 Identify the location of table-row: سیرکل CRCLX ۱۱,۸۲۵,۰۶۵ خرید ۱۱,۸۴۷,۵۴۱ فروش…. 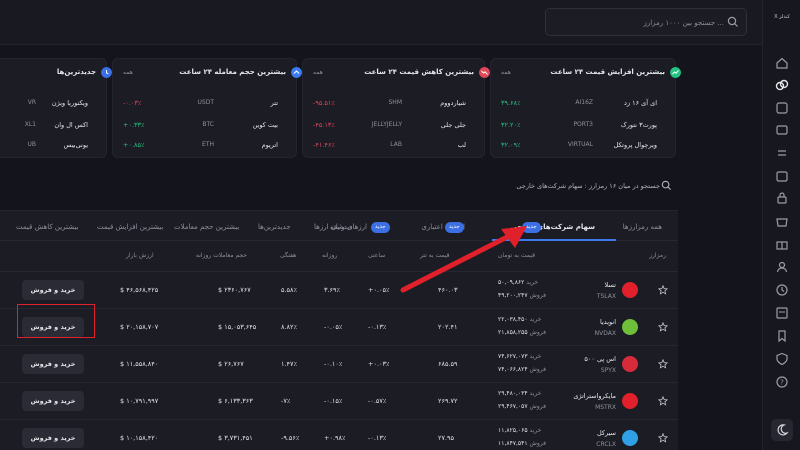
(339, 435).